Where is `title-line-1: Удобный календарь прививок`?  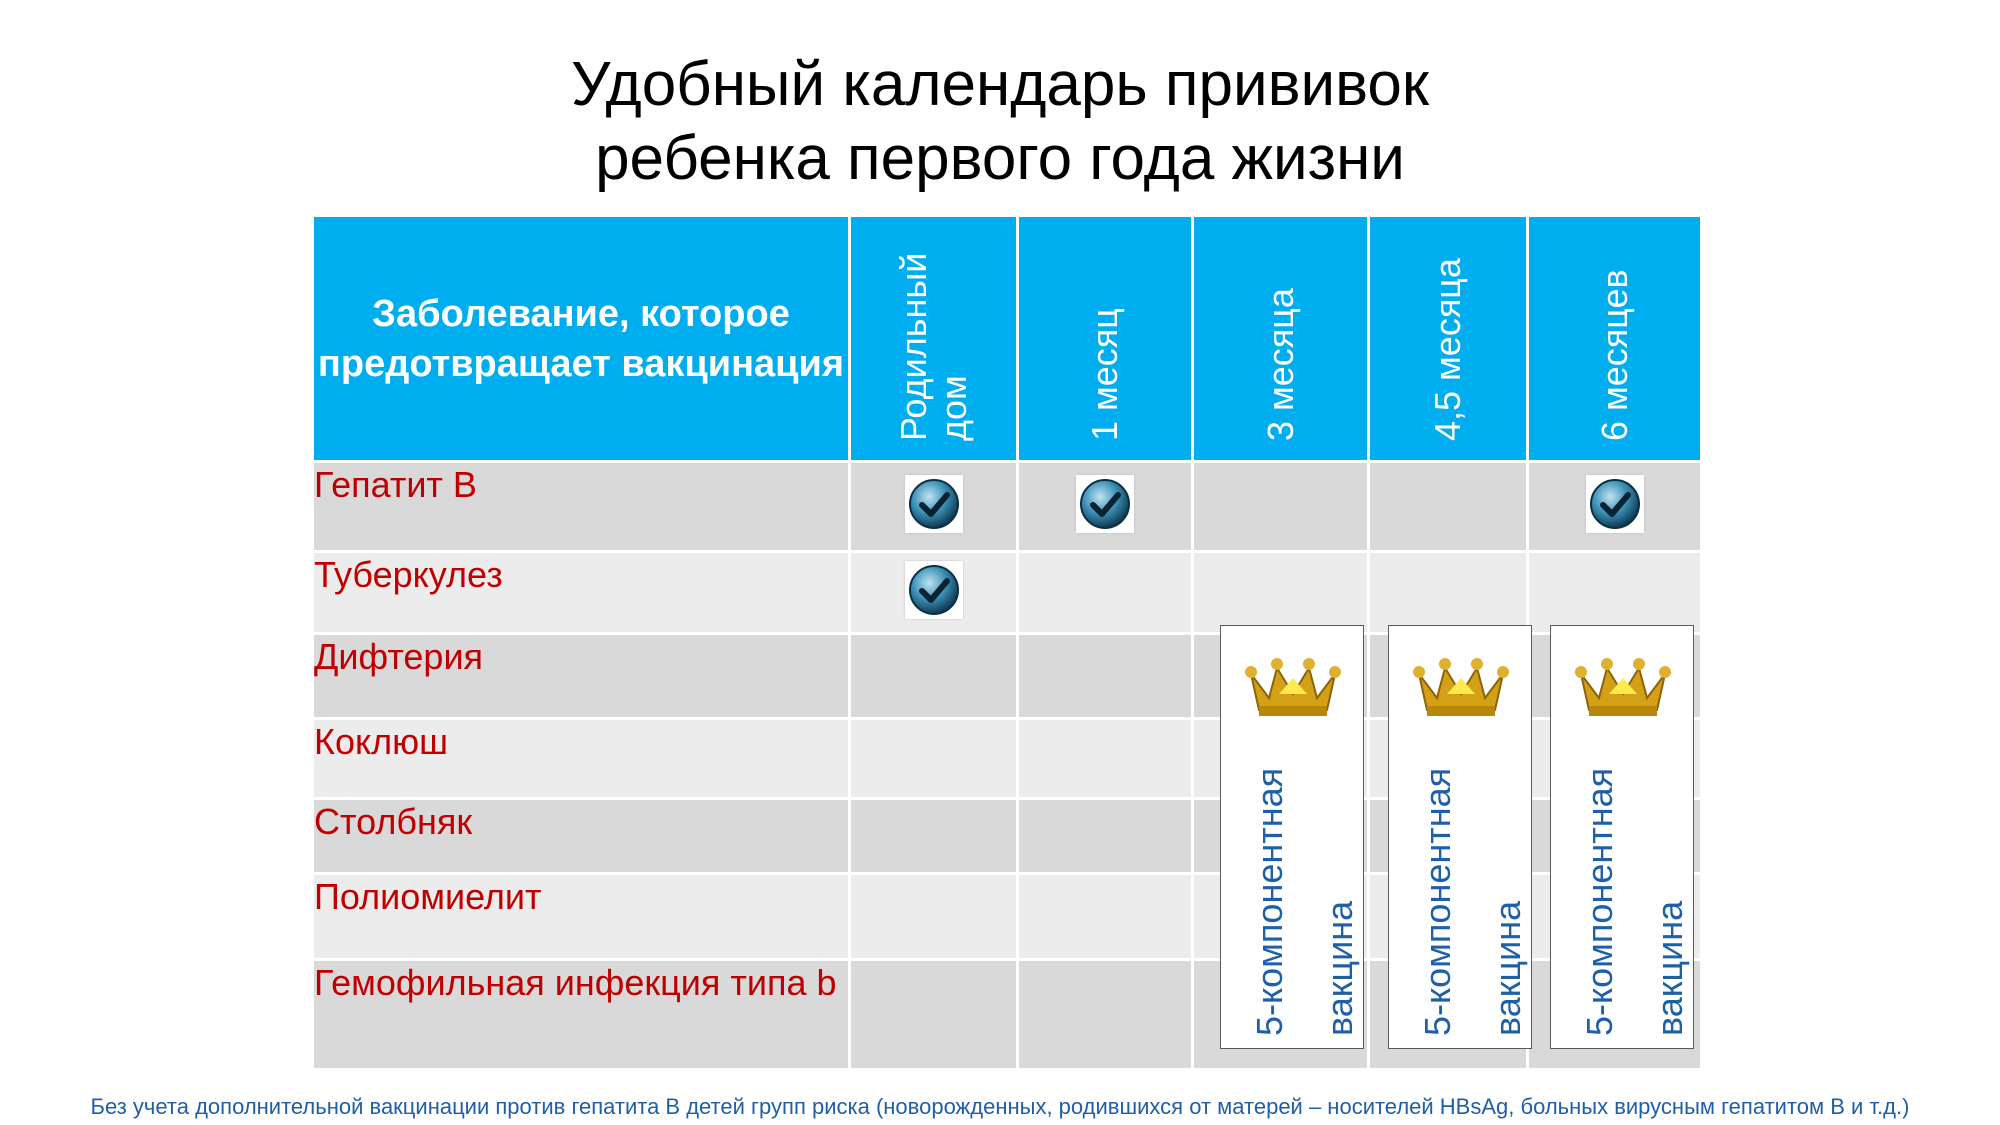
title-line-1: Удобный календарь прививок is located at coordinates (999, 84).